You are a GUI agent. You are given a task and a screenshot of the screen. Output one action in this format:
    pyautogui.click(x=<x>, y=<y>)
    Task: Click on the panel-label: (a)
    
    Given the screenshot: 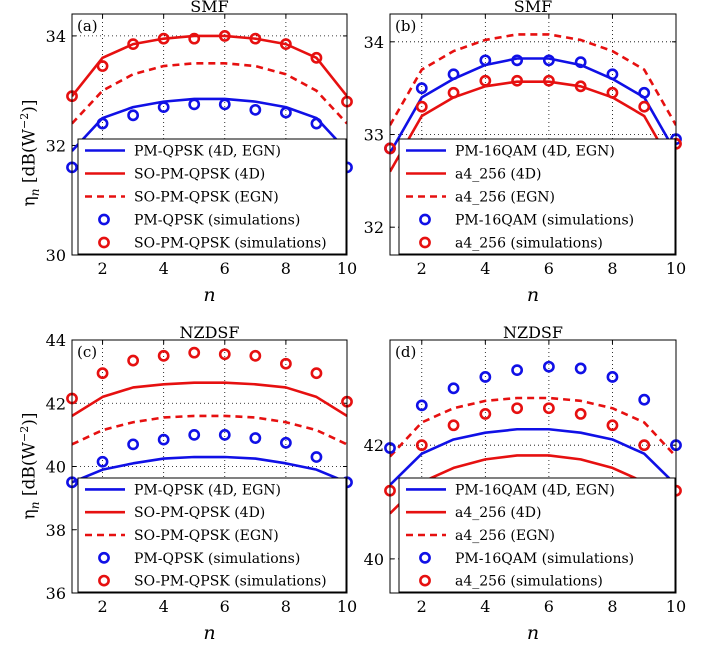 What is the action you would take?
    pyautogui.click(x=87, y=26)
    